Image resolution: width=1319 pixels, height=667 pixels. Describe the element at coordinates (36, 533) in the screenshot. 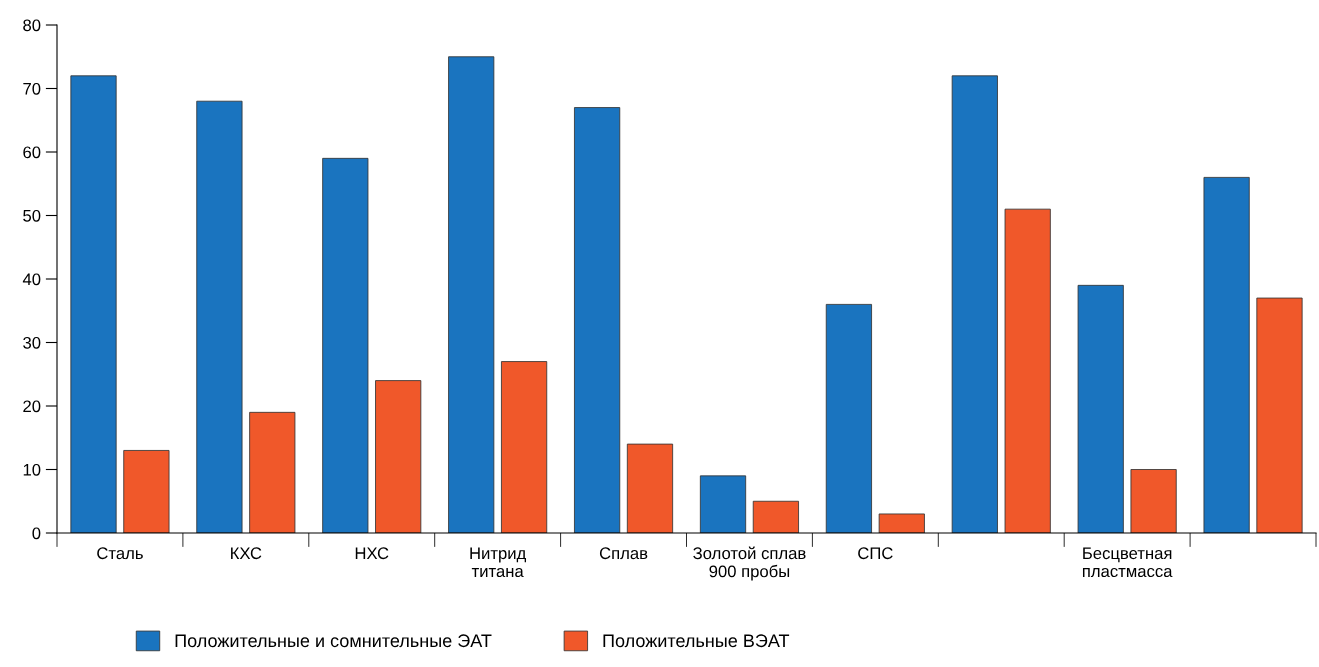

I see `y-tick-label: 0` at that location.